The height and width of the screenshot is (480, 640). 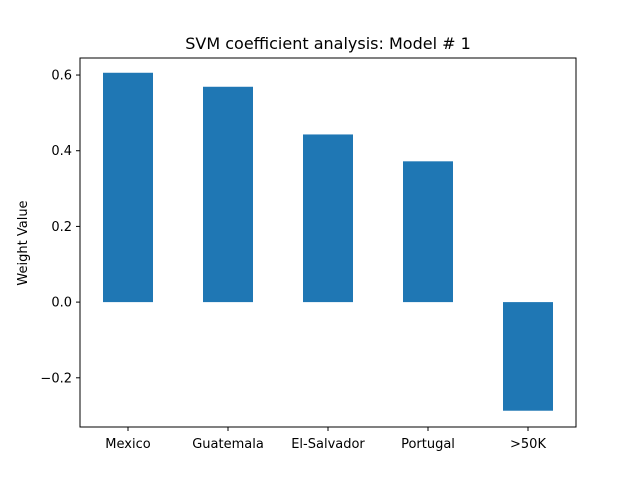 I want to click on y-axis-ticks: −0.2 0.0 0.2 0.4 0.6, so click(x=60, y=227).